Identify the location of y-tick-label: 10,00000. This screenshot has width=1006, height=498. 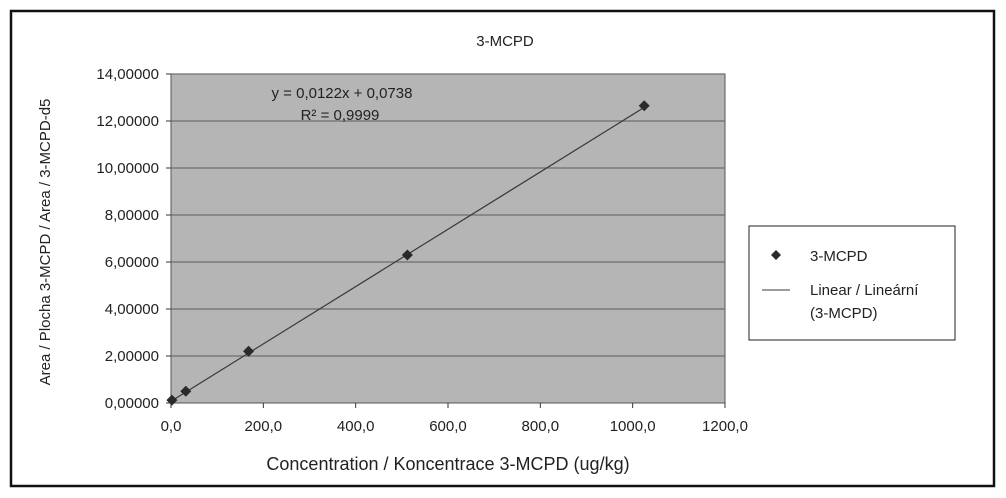
(127, 168).